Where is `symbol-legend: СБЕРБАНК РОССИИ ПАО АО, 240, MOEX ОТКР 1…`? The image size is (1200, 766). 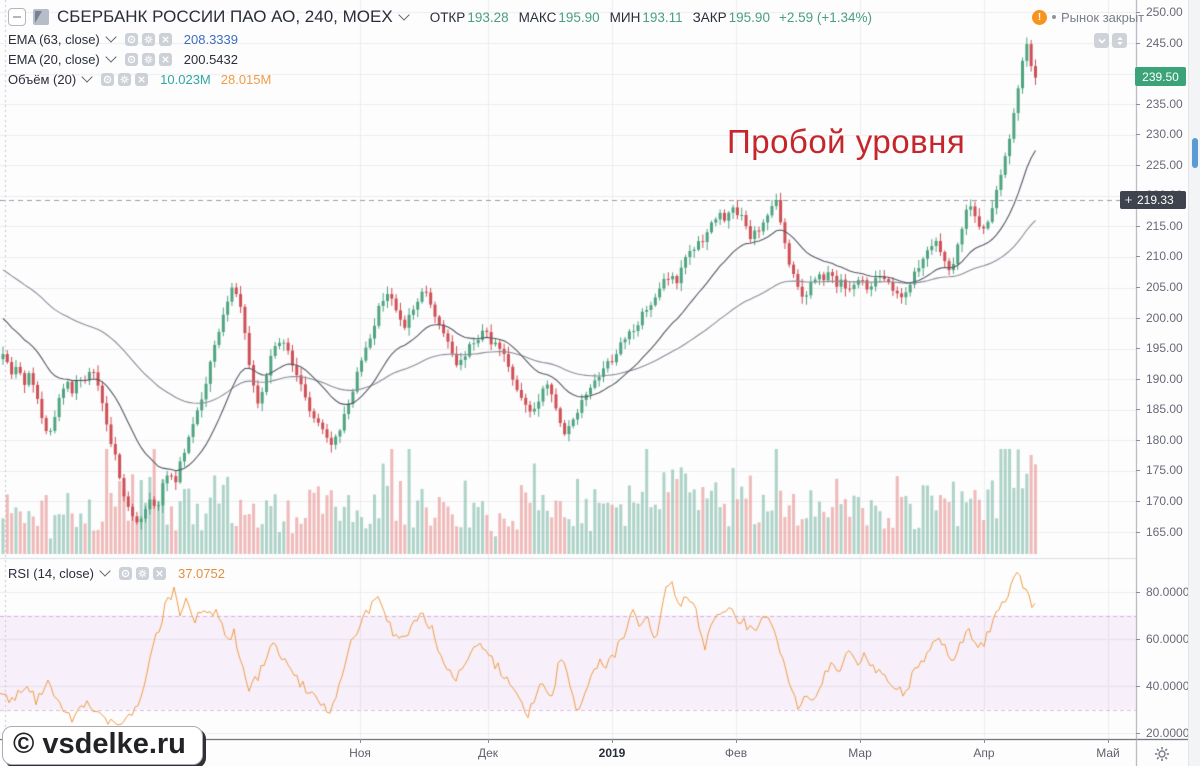
symbol-legend: СБЕРБАНК РОССИИ ПАО АО, 240, MOEX ОТКР 1… is located at coordinates (440, 17).